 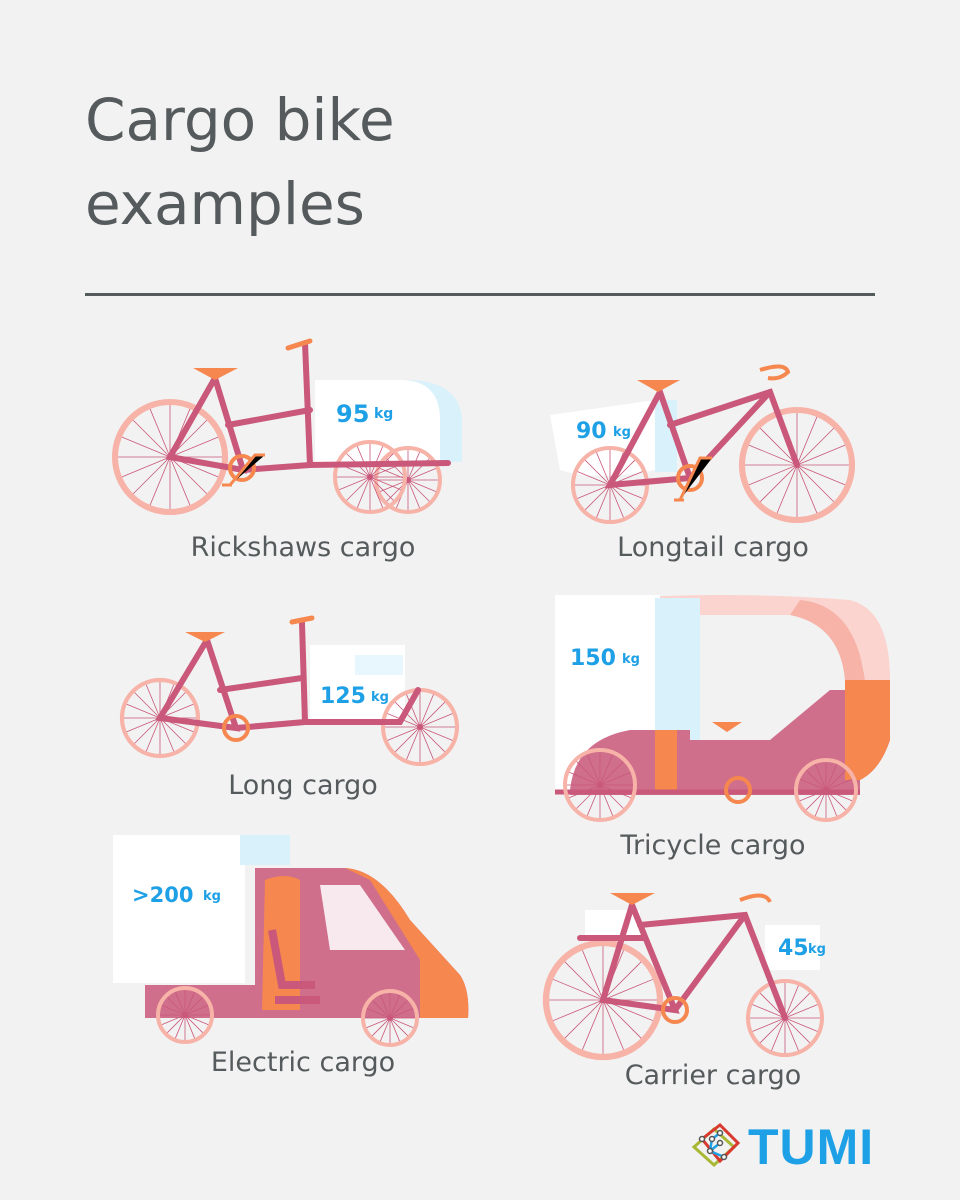 I want to click on weight-value: >200, so click(x=162, y=895).